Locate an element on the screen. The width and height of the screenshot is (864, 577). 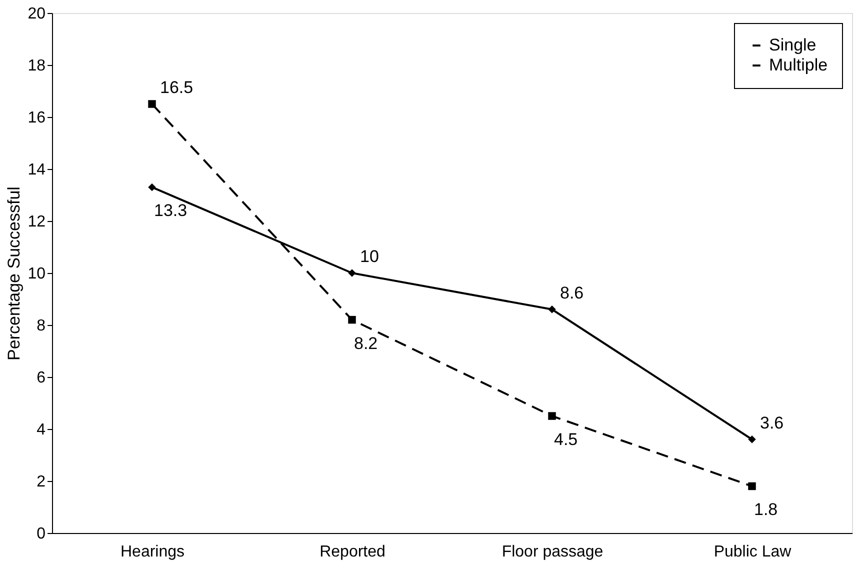
y-tick-label: 10 is located at coordinates (37, 274).